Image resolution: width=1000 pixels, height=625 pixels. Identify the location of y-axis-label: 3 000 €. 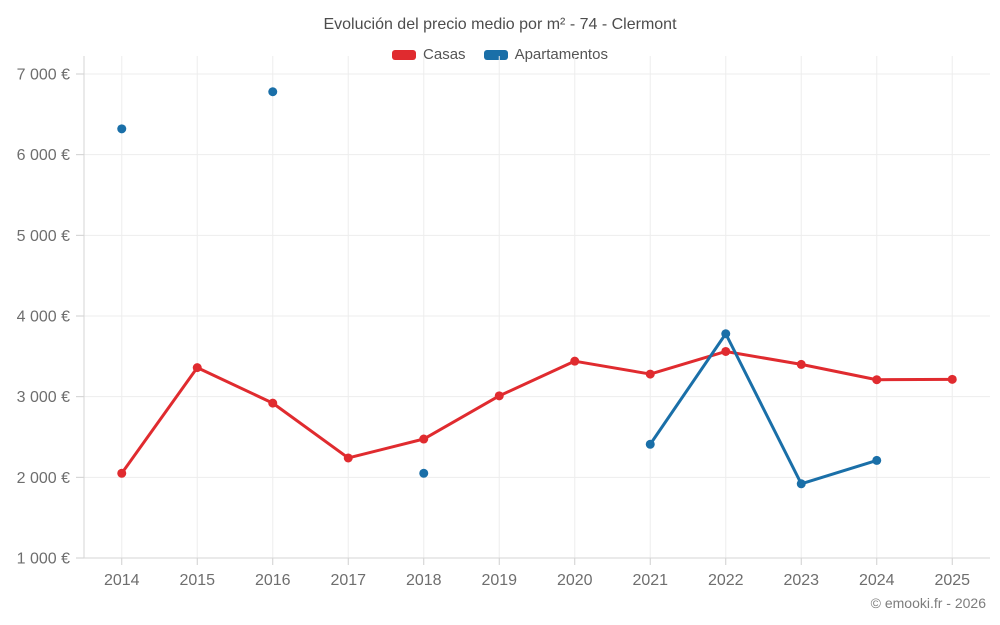
(43, 397).